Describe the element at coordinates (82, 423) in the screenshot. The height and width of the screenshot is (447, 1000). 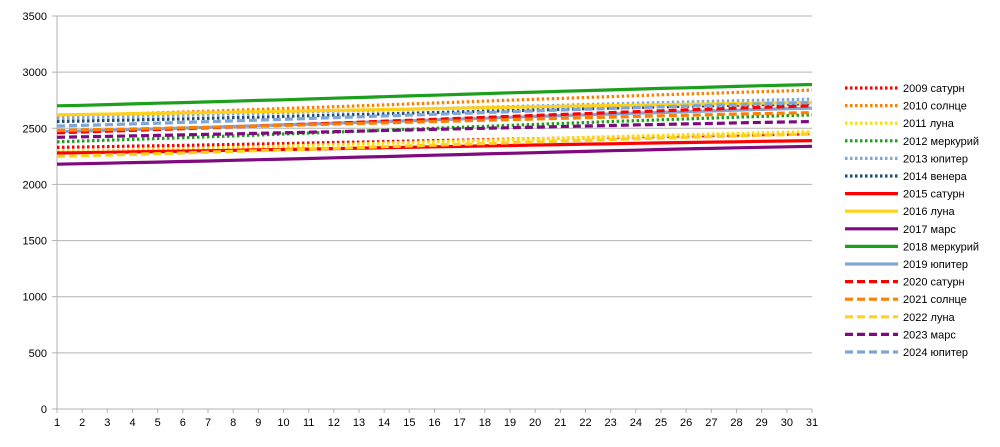
I see `x-tick-label: 2` at that location.